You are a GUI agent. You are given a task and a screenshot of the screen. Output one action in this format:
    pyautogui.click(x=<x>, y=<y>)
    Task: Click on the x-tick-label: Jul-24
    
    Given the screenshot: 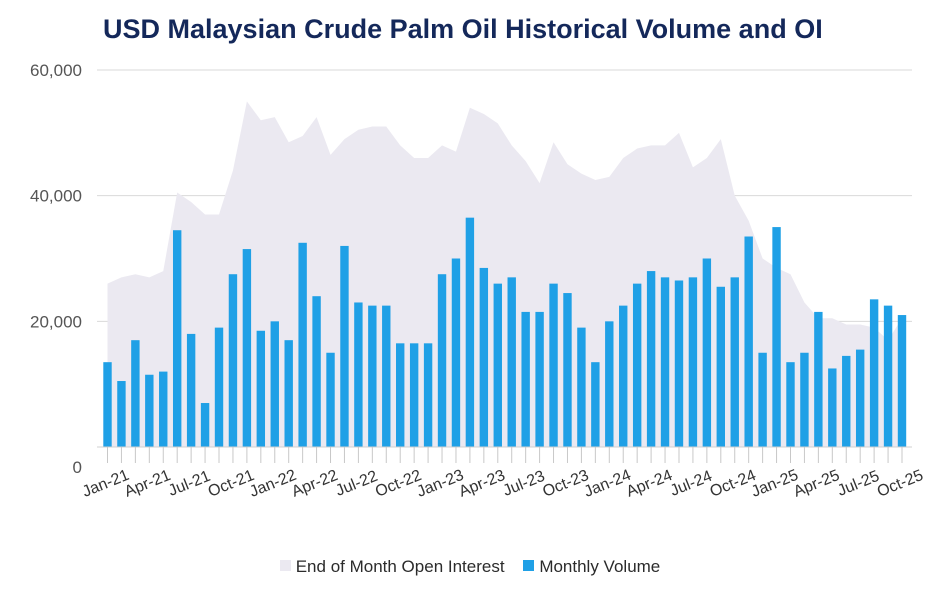 What is the action you would take?
    pyautogui.click(x=691, y=484)
    